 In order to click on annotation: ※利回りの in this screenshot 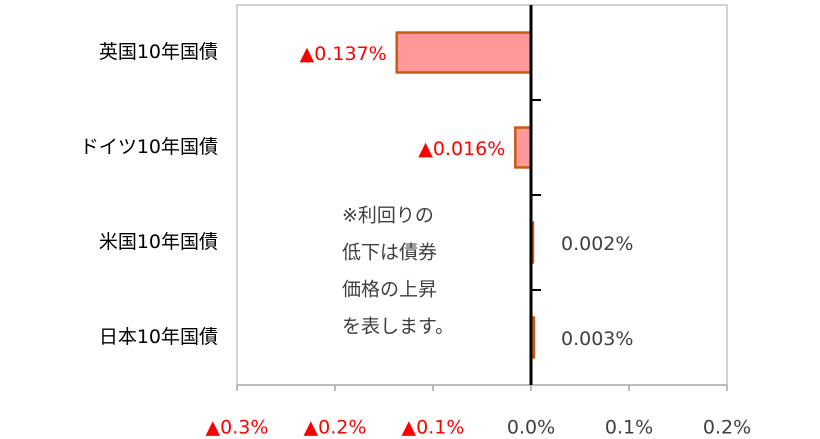, I will do `click(388, 216)`.